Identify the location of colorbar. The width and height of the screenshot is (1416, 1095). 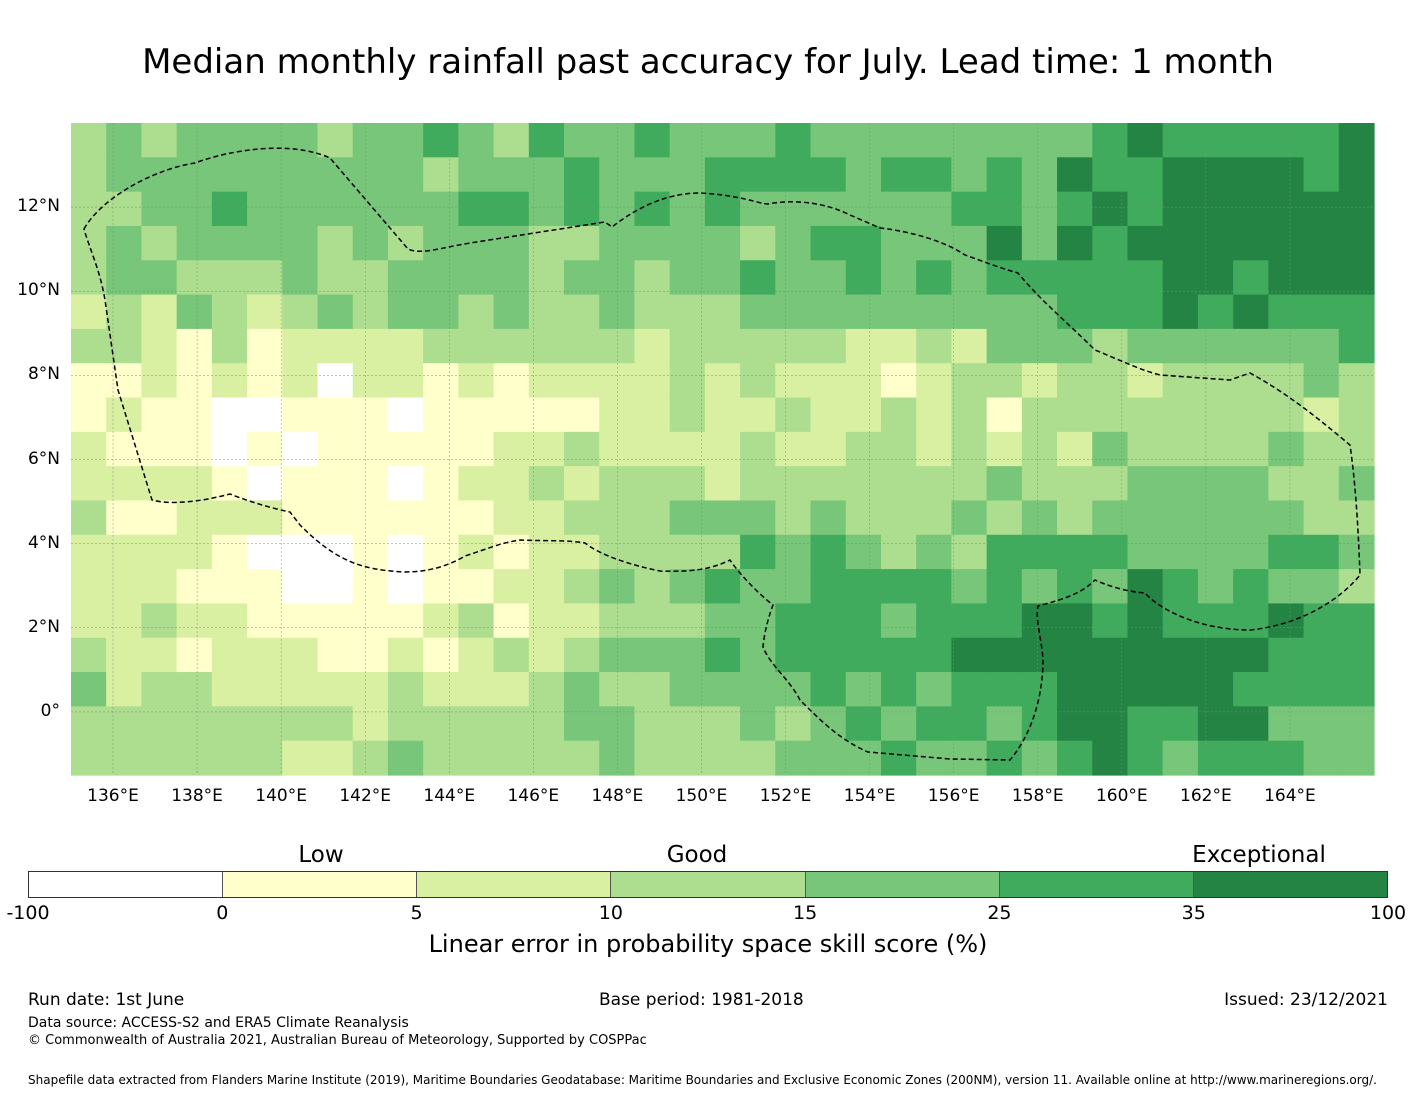
(708, 884).